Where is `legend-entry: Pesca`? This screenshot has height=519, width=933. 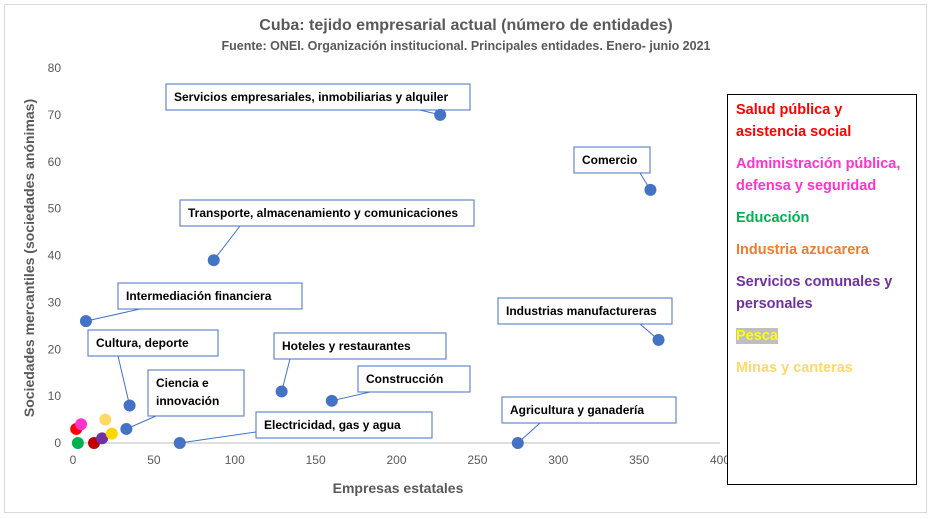
legend-entry: Pesca is located at coordinates (822, 336).